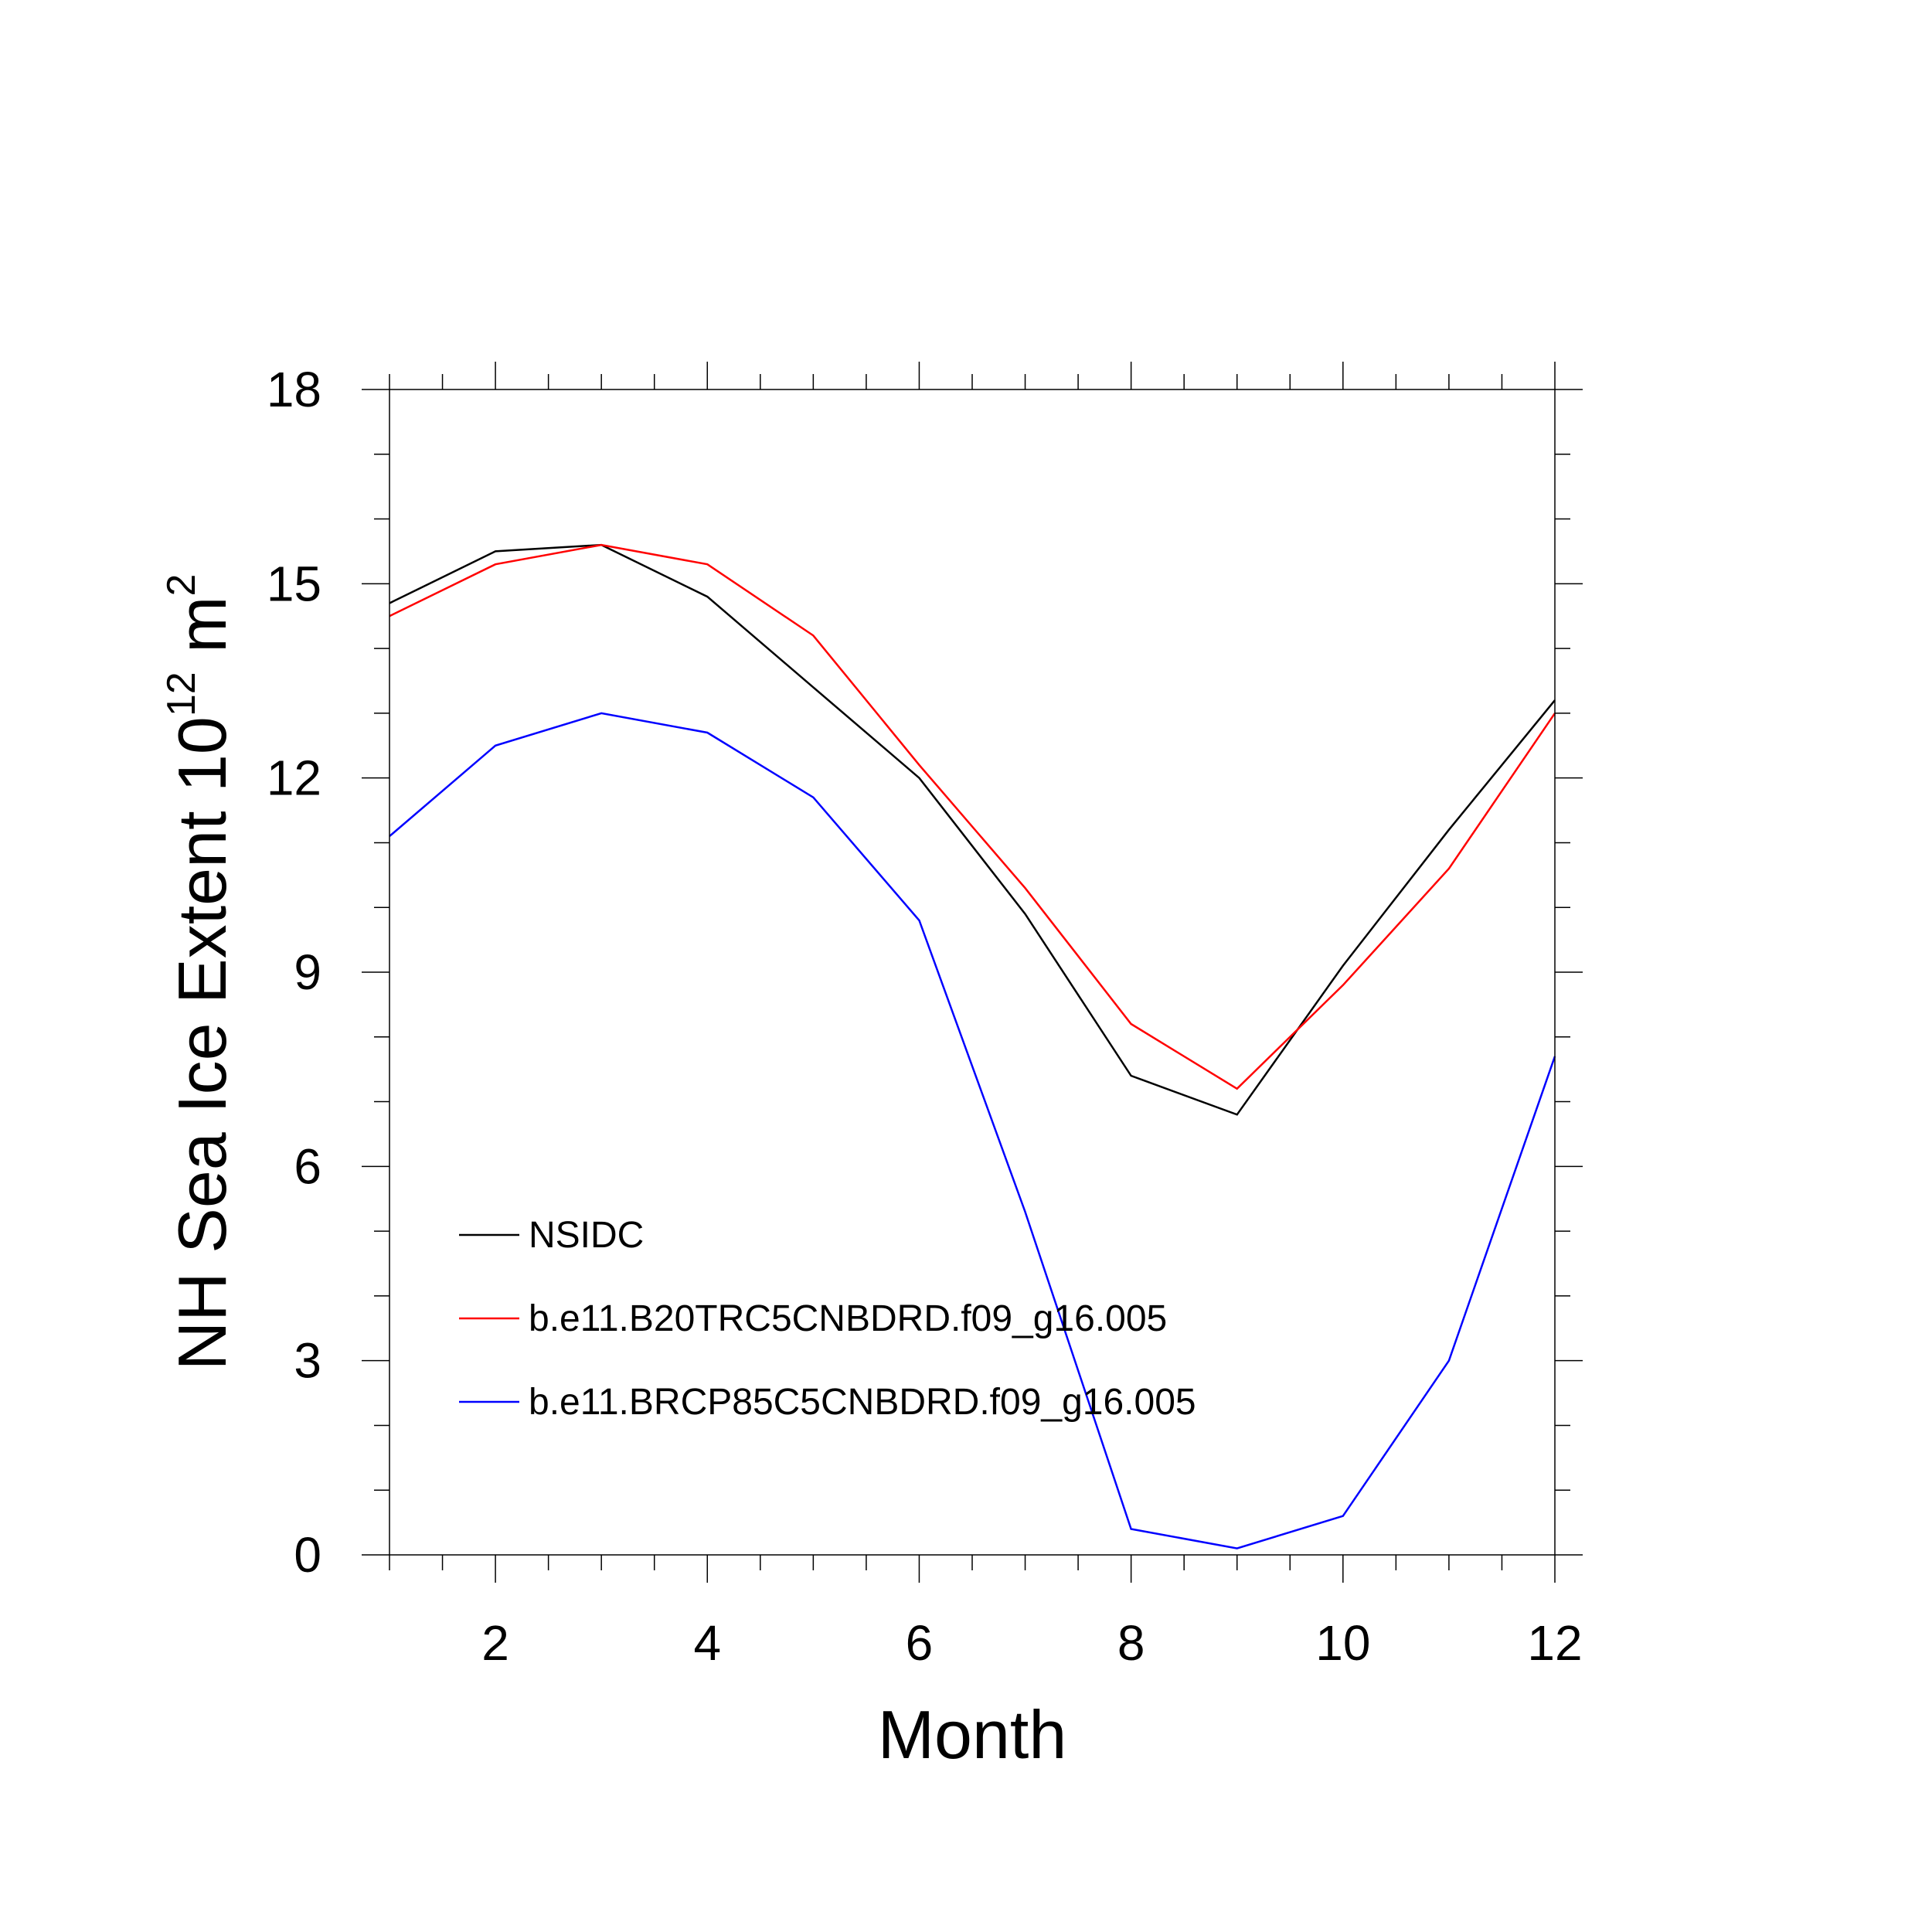  I want to click on y-axis-title-base: NH Sea Ice Extent 10, so click(202, 1043).